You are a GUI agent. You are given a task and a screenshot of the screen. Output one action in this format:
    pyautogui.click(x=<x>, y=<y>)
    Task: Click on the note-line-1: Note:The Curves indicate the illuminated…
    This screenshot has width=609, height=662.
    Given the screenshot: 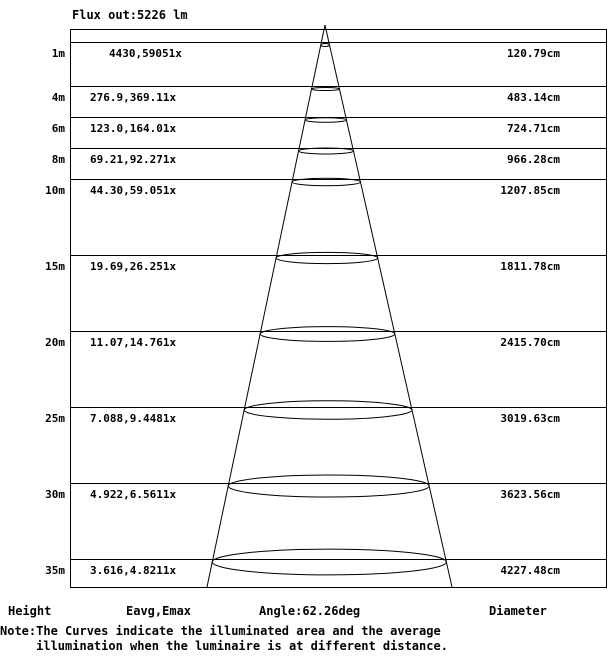 What is the action you would take?
    pyautogui.click(x=220, y=631)
    